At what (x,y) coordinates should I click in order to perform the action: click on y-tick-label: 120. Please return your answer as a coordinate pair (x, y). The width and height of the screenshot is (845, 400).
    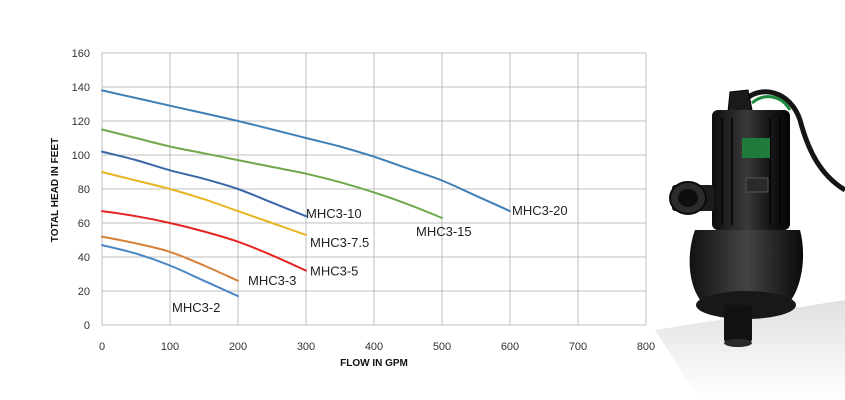
    Looking at the image, I should click on (81, 122).